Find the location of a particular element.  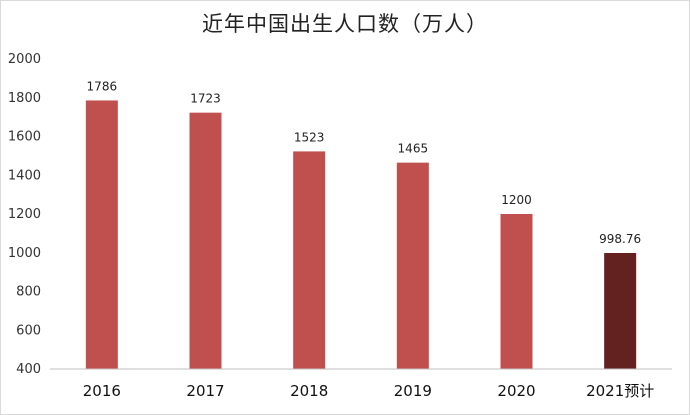

data-label: 1723 is located at coordinates (205, 99).